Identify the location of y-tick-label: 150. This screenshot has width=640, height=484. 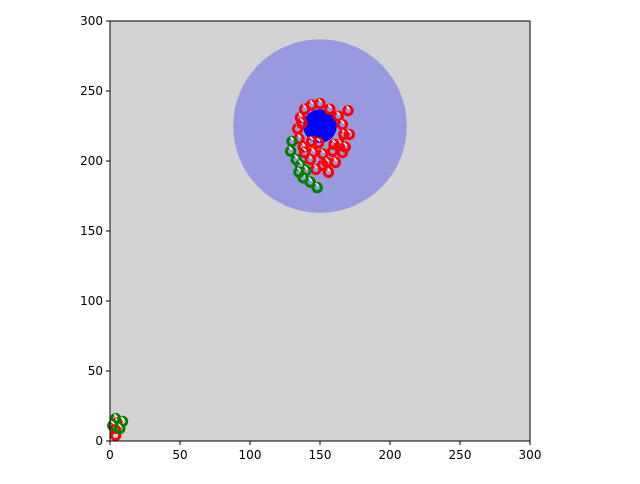
(91, 231).